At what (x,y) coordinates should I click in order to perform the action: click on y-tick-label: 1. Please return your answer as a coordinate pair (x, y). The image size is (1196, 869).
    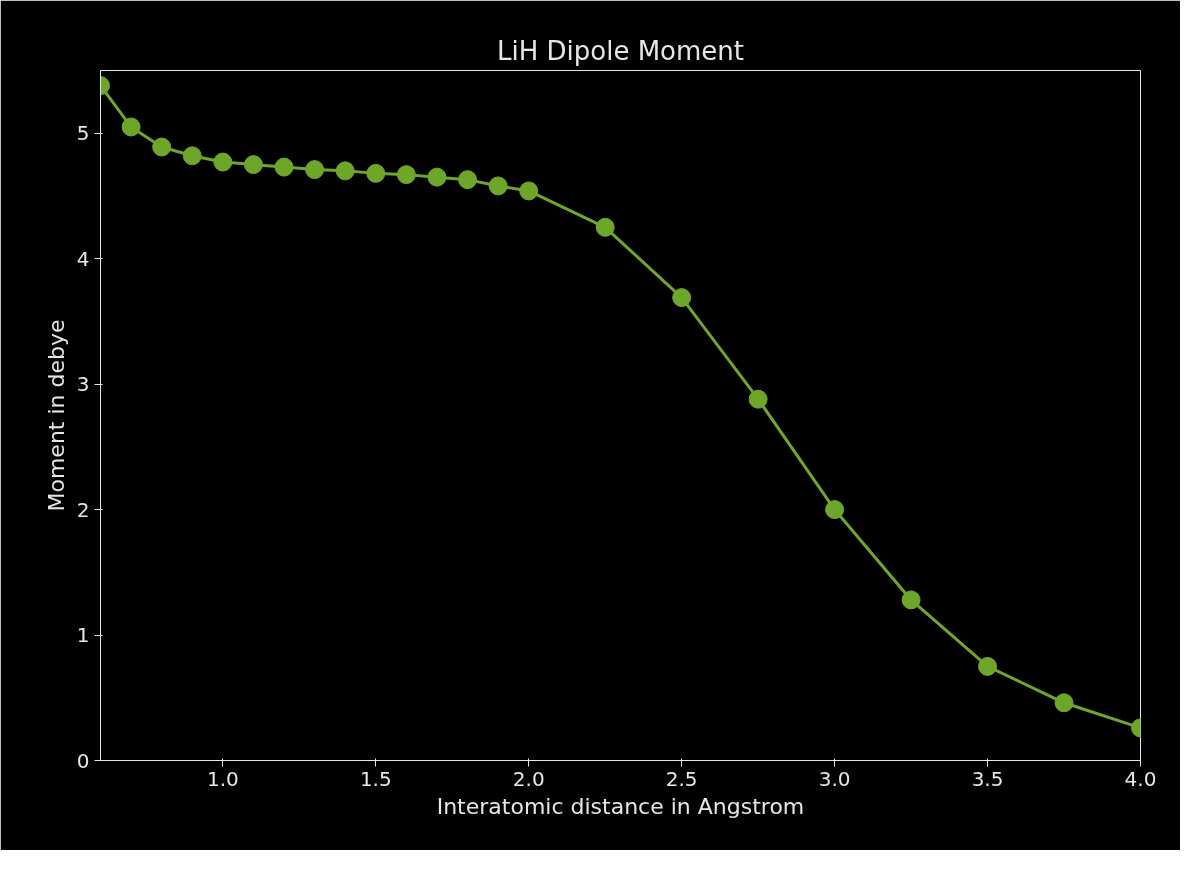
    Looking at the image, I should click on (83, 635).